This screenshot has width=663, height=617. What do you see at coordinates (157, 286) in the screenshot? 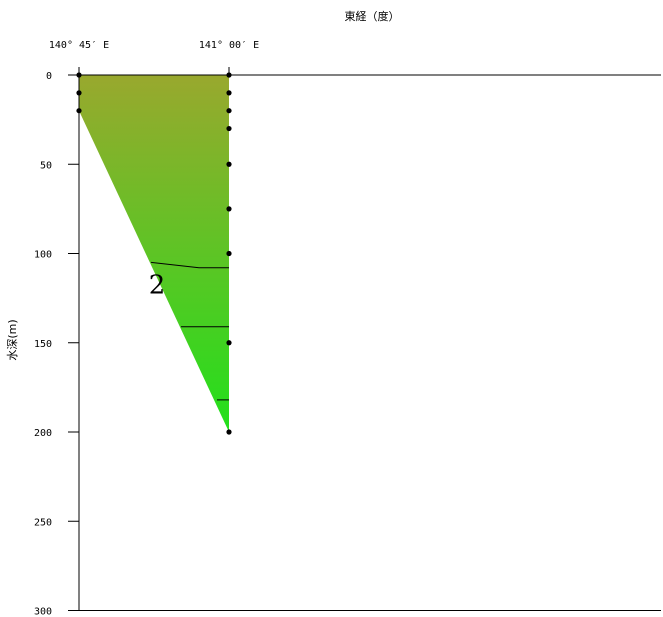
I see `contour-value-label: 2` at bounding box center [157, 286].